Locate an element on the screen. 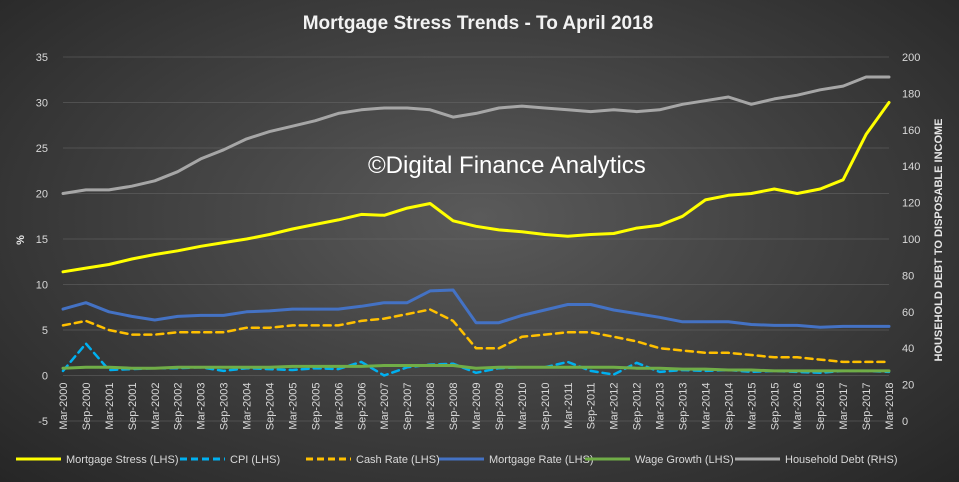  x-tick-label: Mar-2001 is located at coordinates (110, 406).